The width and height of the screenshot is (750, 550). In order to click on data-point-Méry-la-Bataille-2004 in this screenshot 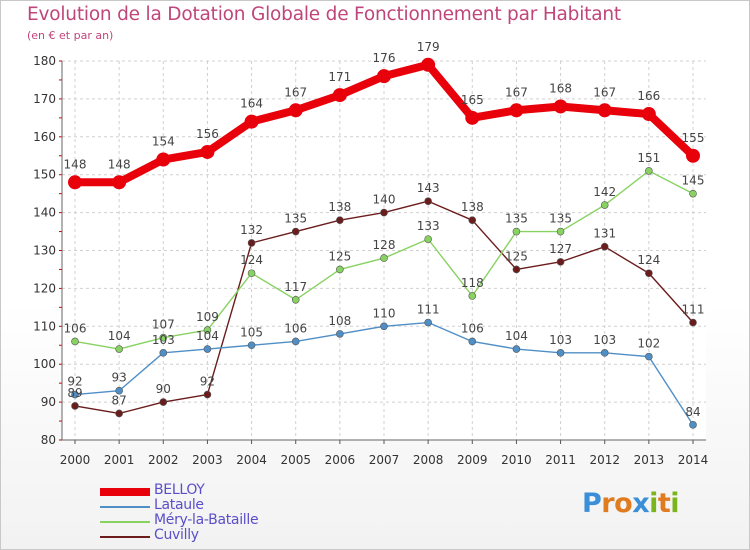, I will do `click(251, 273)`.